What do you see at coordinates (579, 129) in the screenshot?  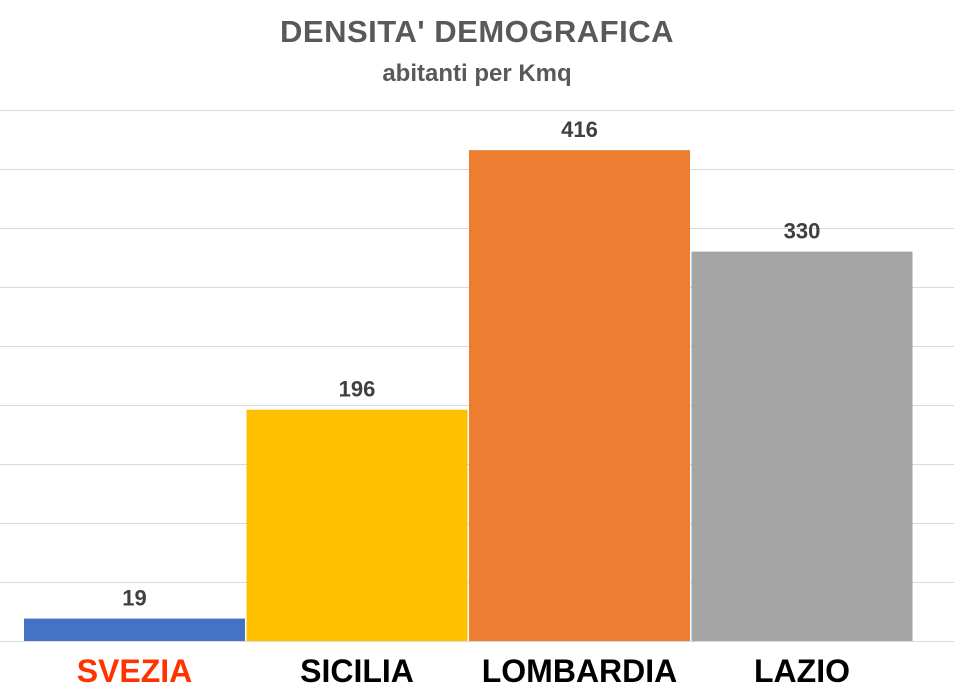 I see `data-label-lombardia: 416` at bounding box center [579, 129].